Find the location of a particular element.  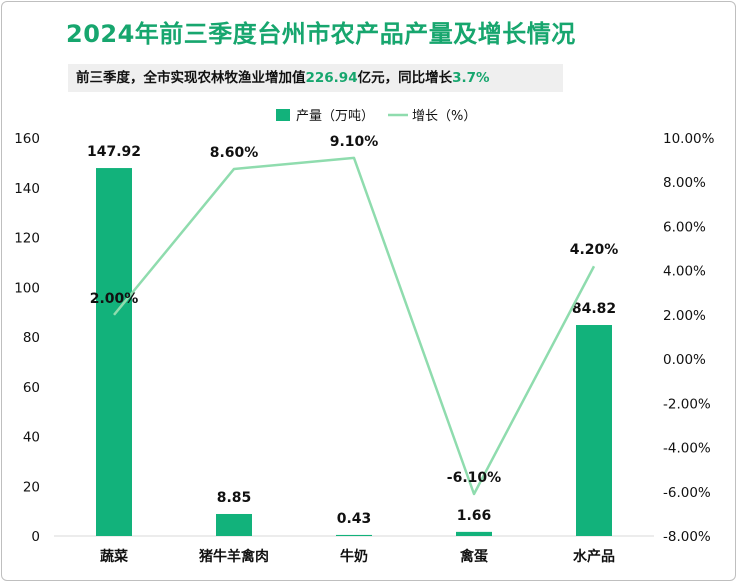

y-right-tick-label: 10.00% is located at coordinates (689, 139).